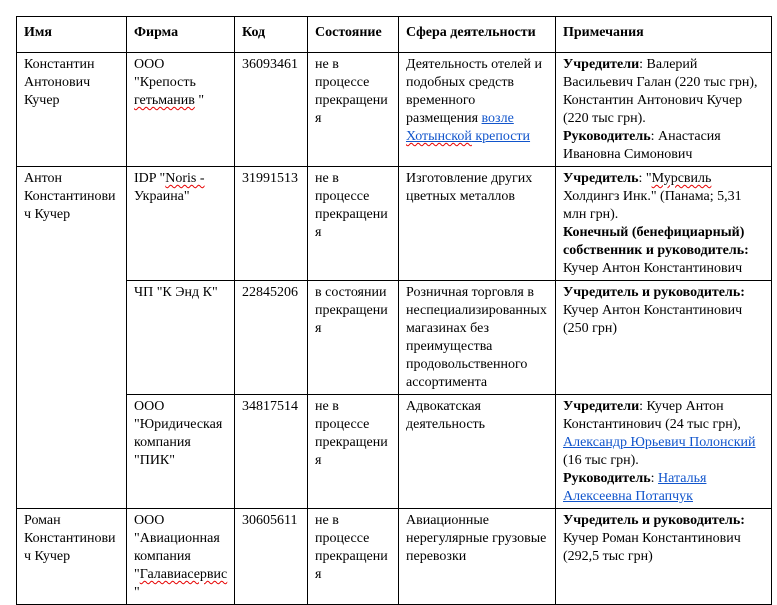 The image size is (777, 605). What do you see at coordinates (353, 337) in the screenshot?
I see `cell-status: в состоянии прекращения` at bounding box center [353, 337].